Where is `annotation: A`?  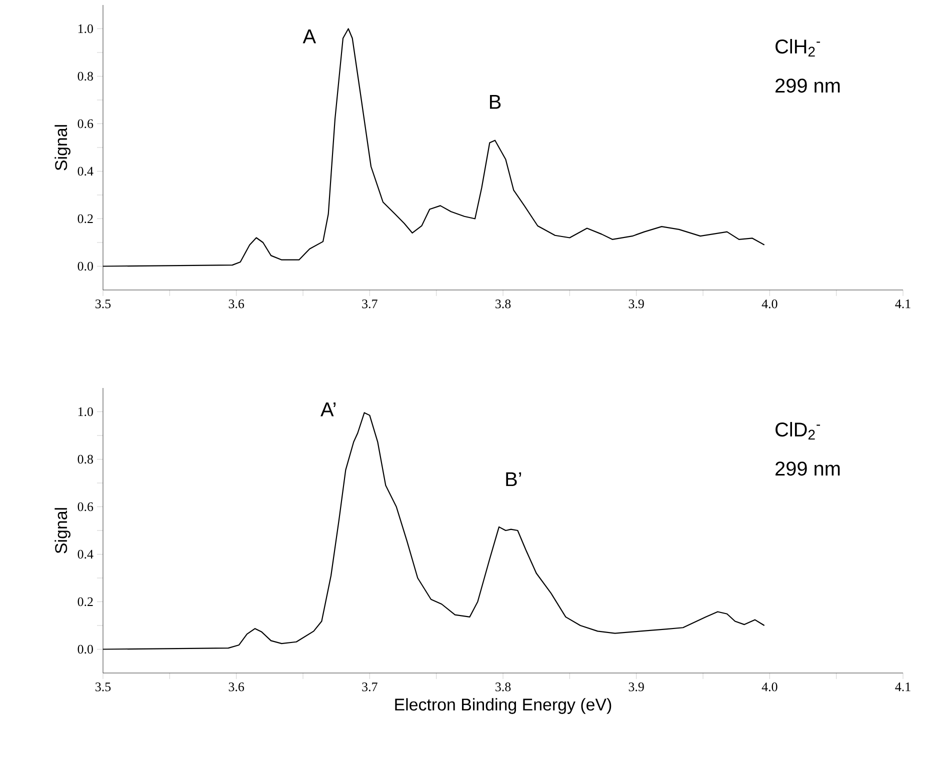
annotation: A is located at coordinates (309, 36).